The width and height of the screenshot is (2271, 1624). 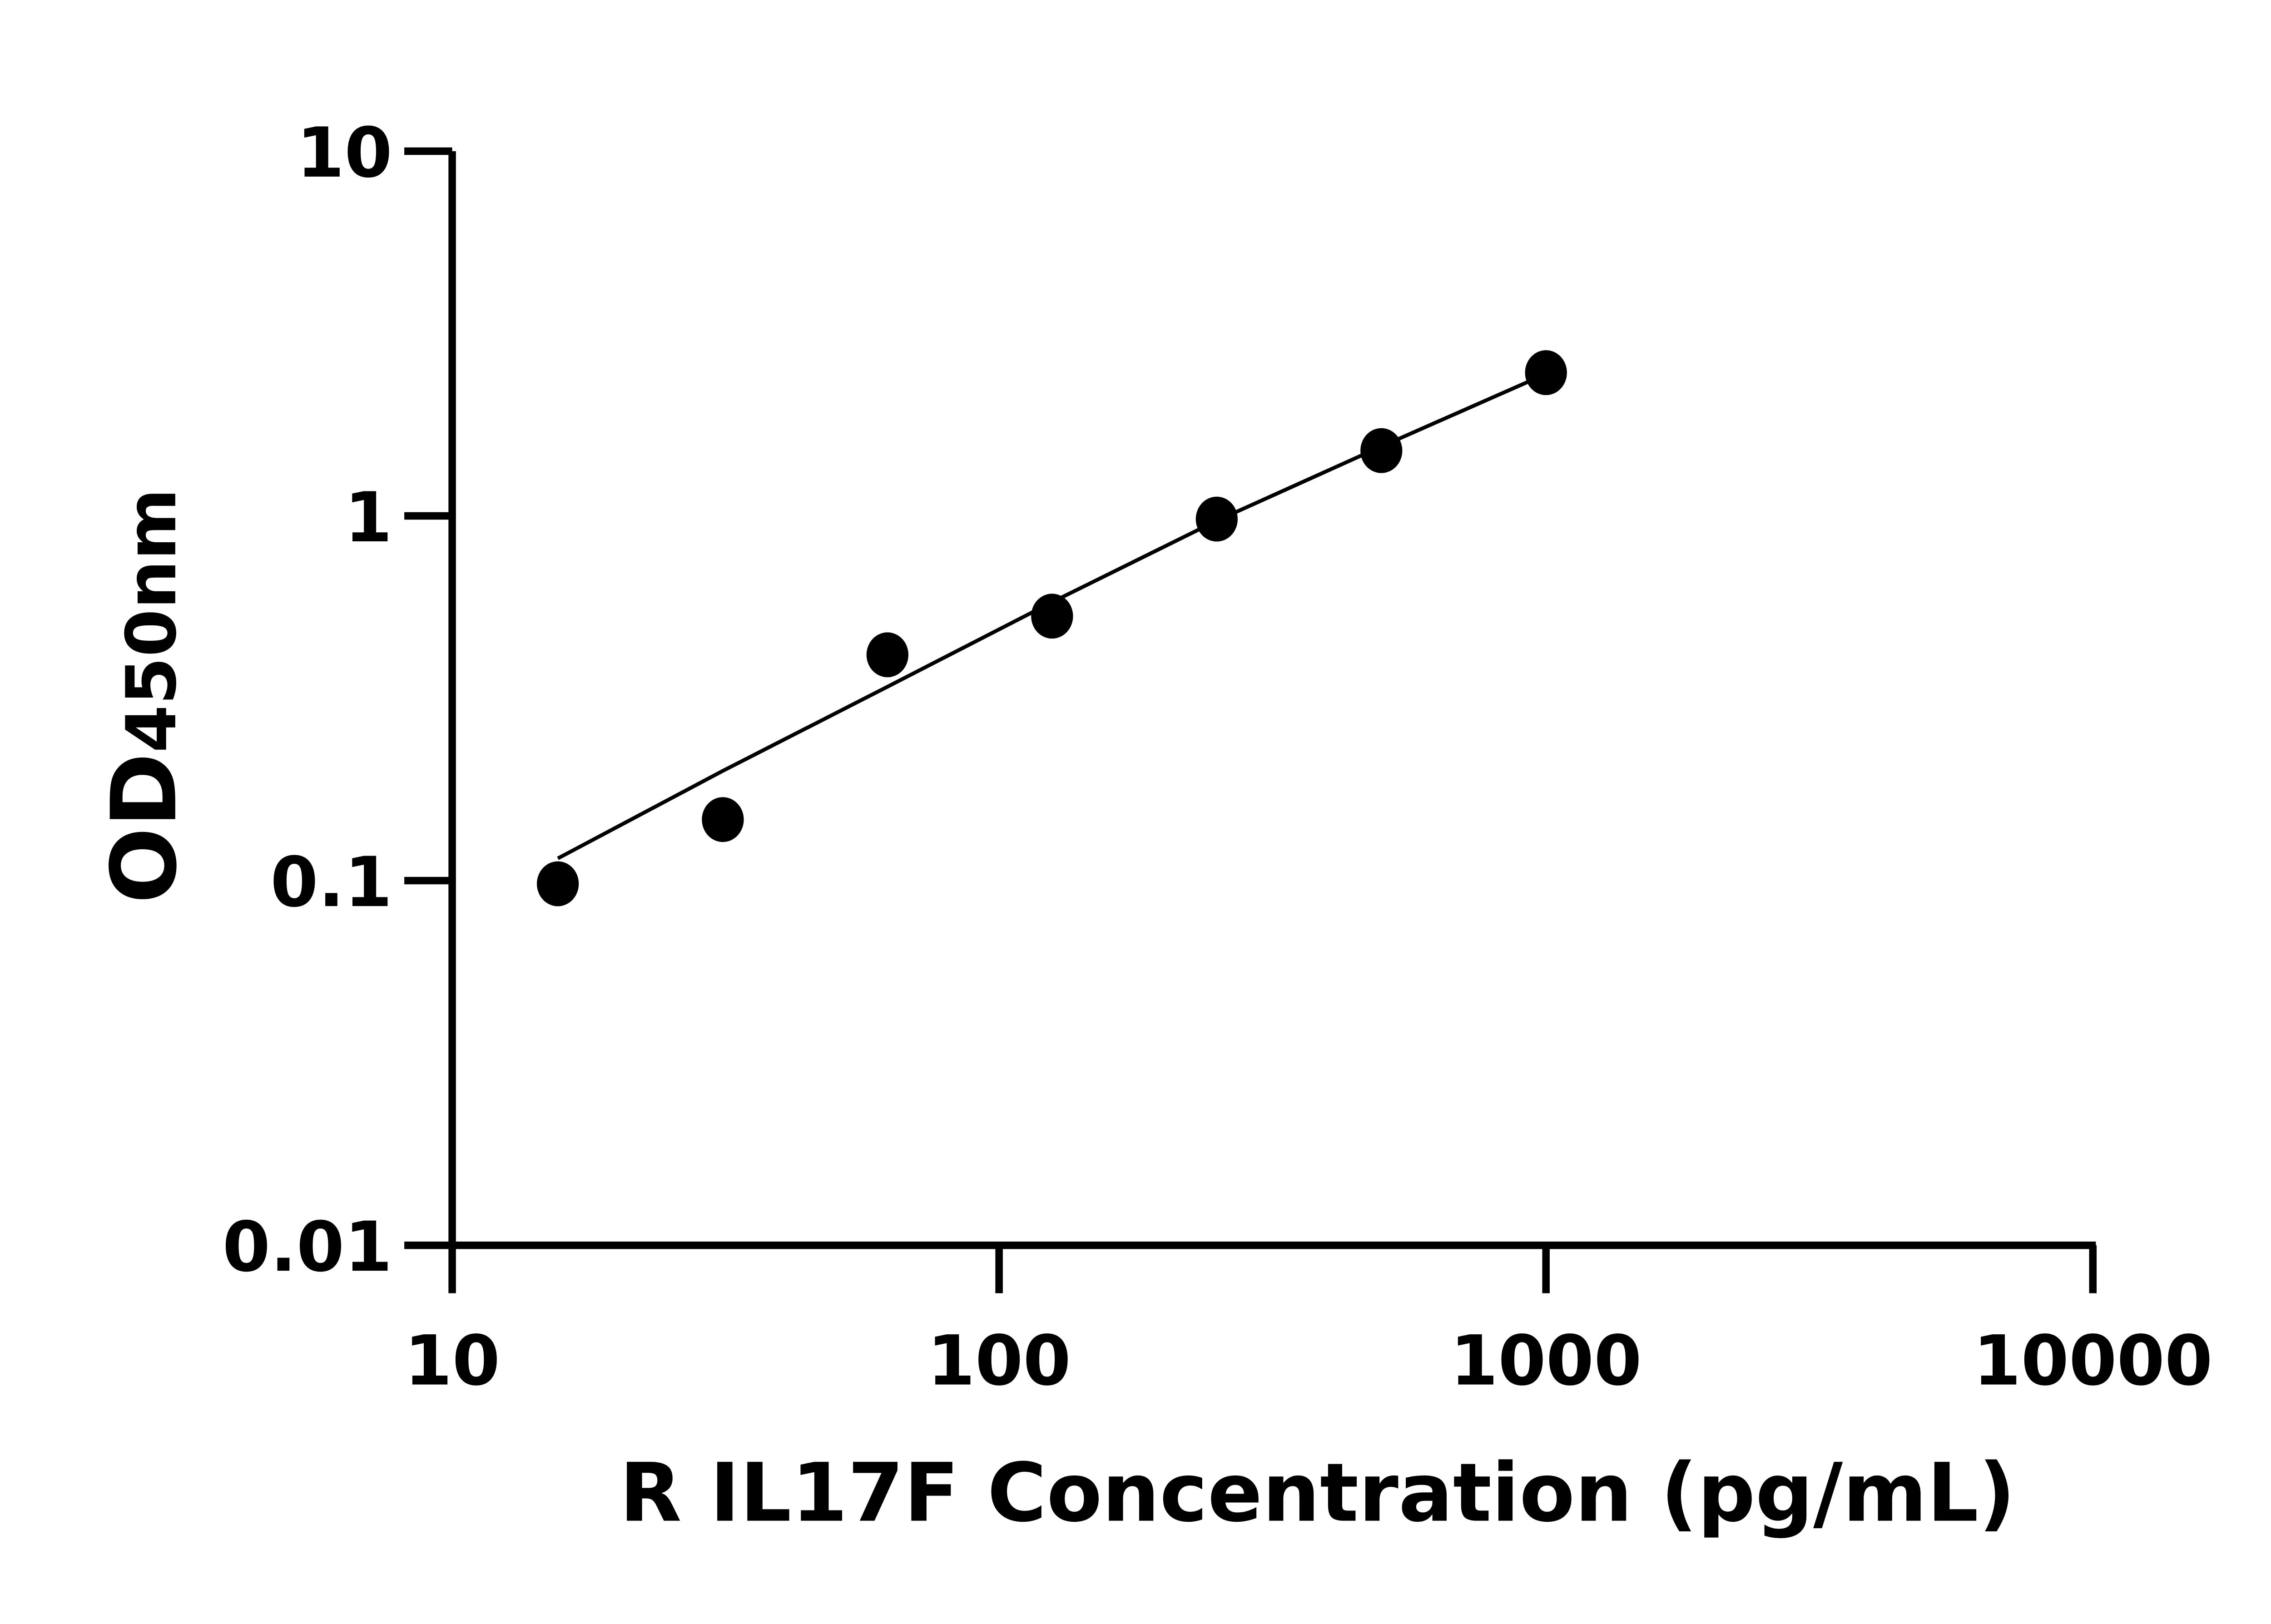 I want to click on y-axis-label-main: OD, so click(x=144, y=828).